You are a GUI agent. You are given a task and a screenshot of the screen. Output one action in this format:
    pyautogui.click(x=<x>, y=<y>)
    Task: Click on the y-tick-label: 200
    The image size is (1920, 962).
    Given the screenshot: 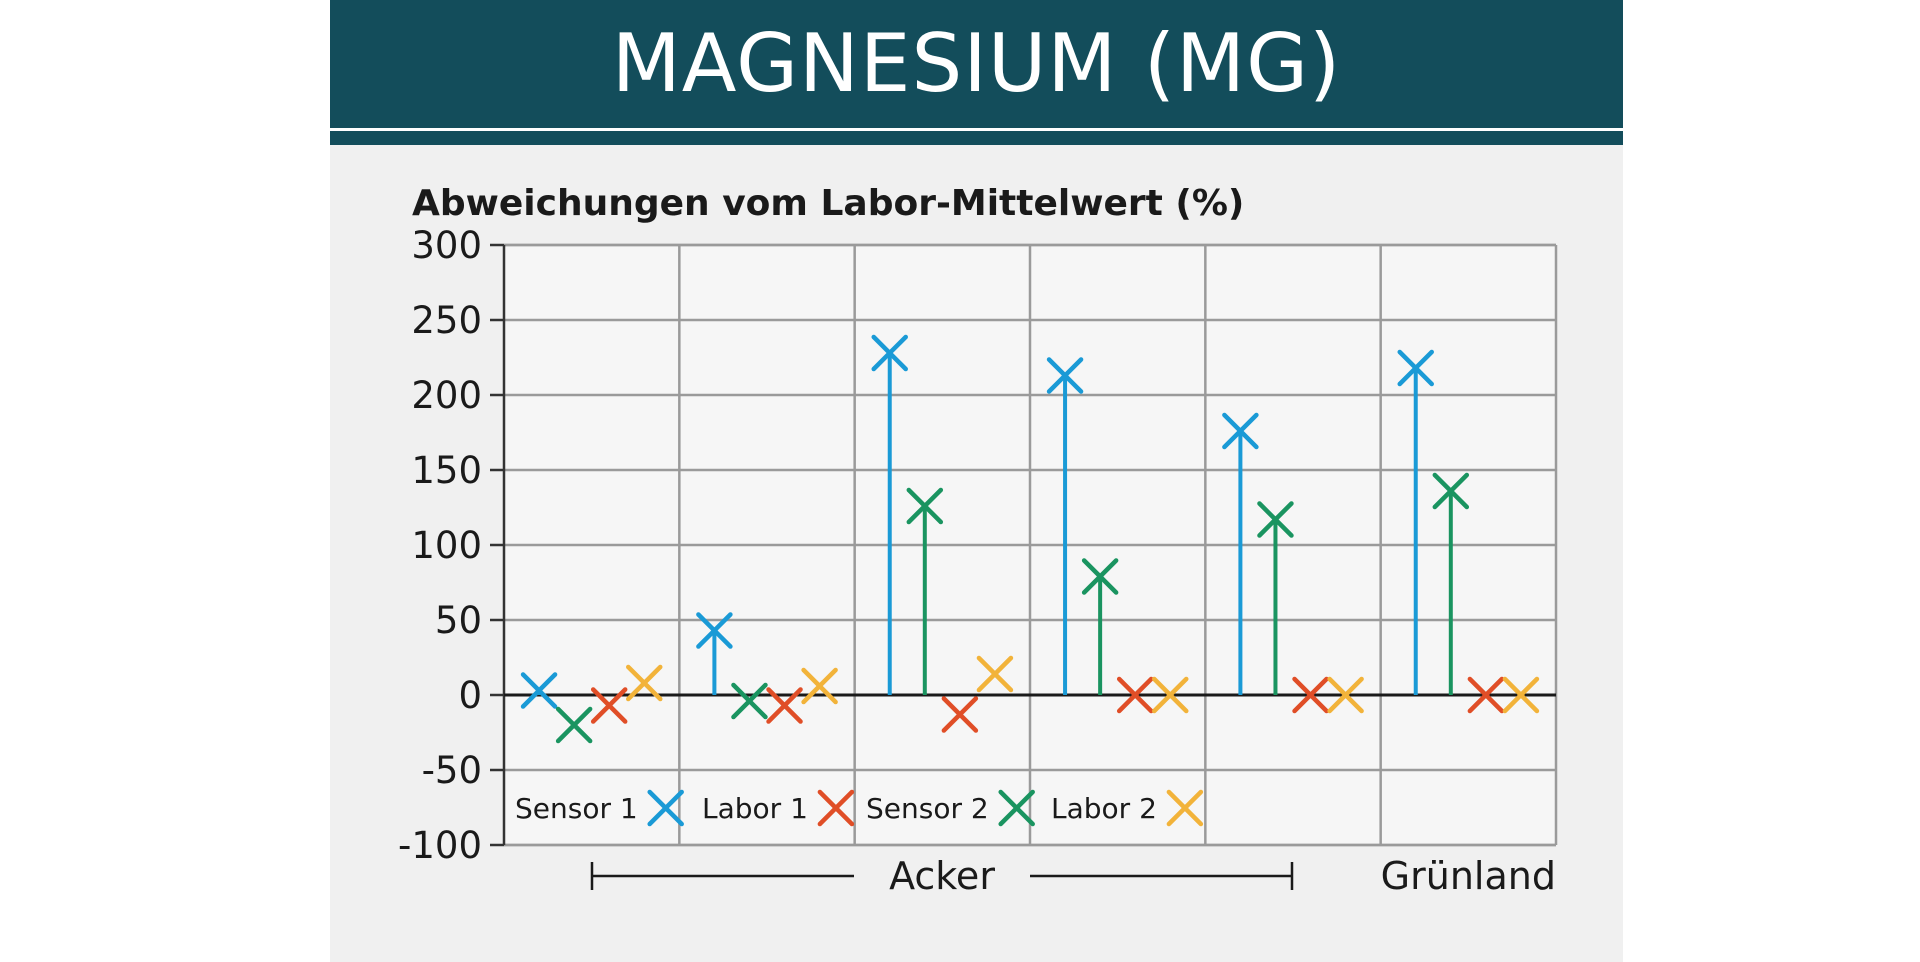 What is the action you would take?
    pyautogui.click(x=446, y=395)
    